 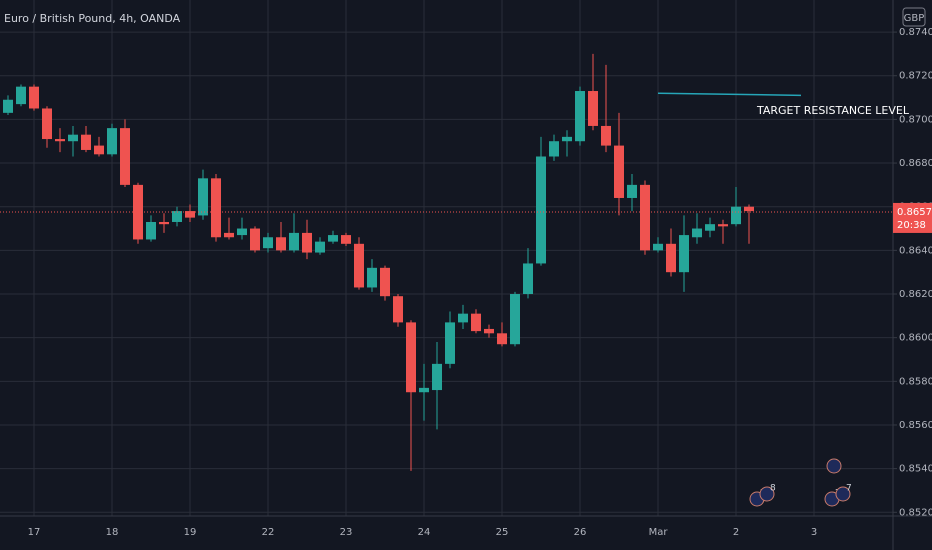 I want to click on annotation-text: TARGET RESISTANCE LEVEL, so click(x=833, y=110).